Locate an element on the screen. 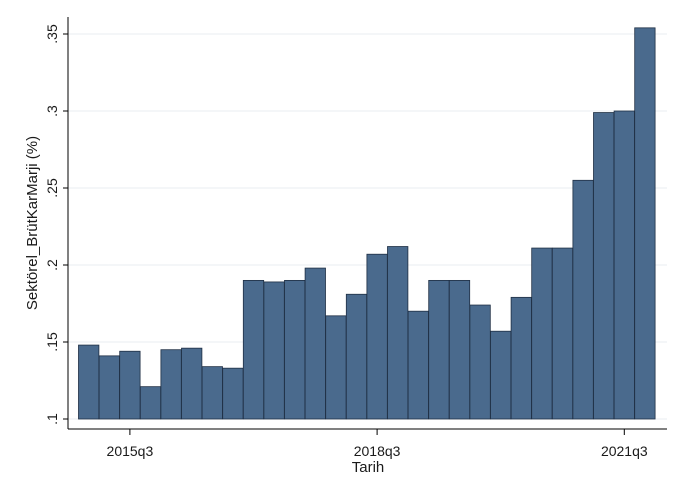 The image size is (684, 503). y-tick-label: .2 is located at coordinates (52, 265).